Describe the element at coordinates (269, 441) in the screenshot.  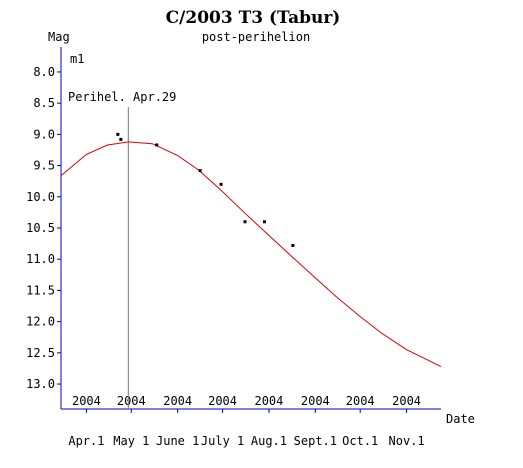
I see `x-tick-label: Aug.1` at that location.